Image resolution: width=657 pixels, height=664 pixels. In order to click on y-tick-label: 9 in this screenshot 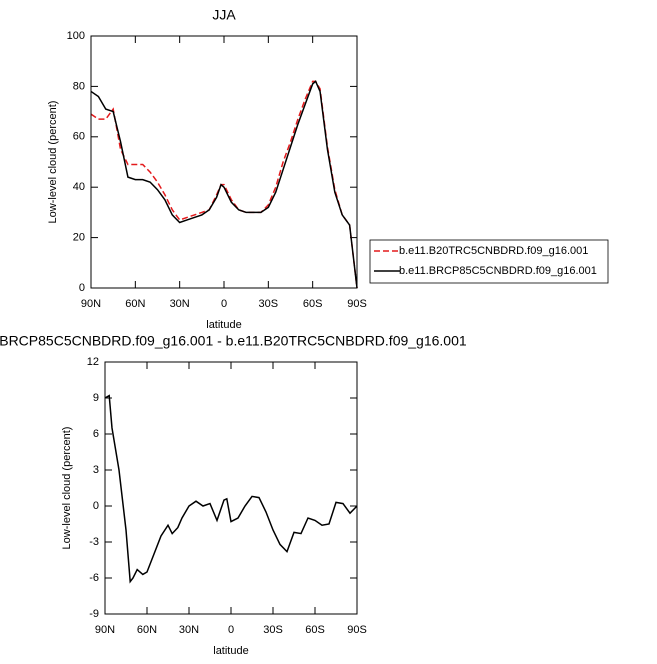, I will do `click(96, 398)`.